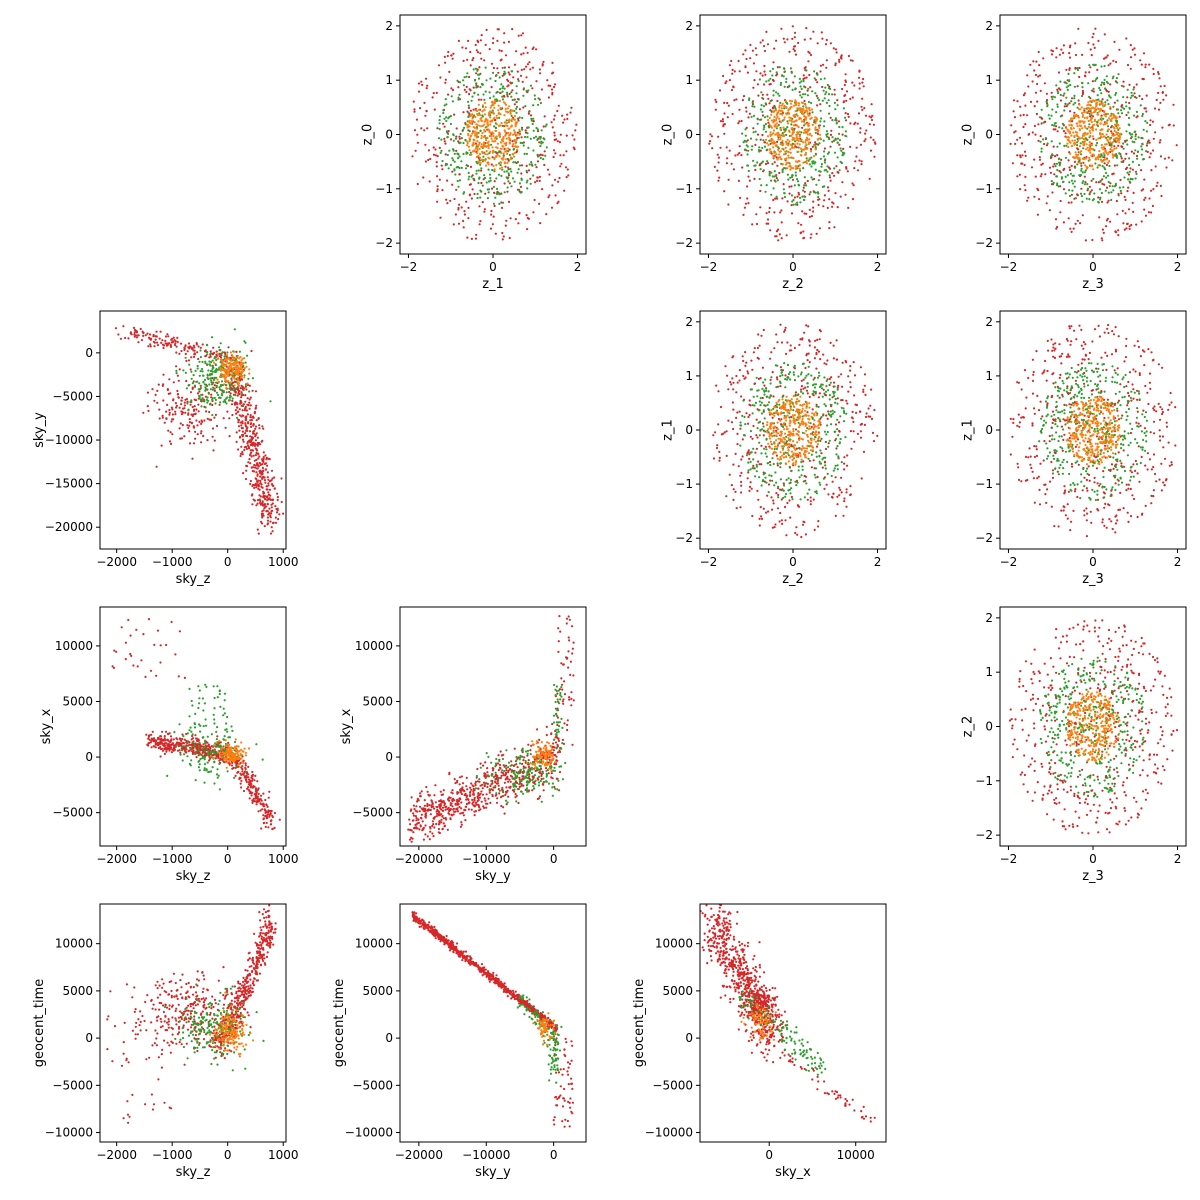 This screenshot has height=1200, width=1200. I want to click on x-tick-label: −2000, so click(116, 562).